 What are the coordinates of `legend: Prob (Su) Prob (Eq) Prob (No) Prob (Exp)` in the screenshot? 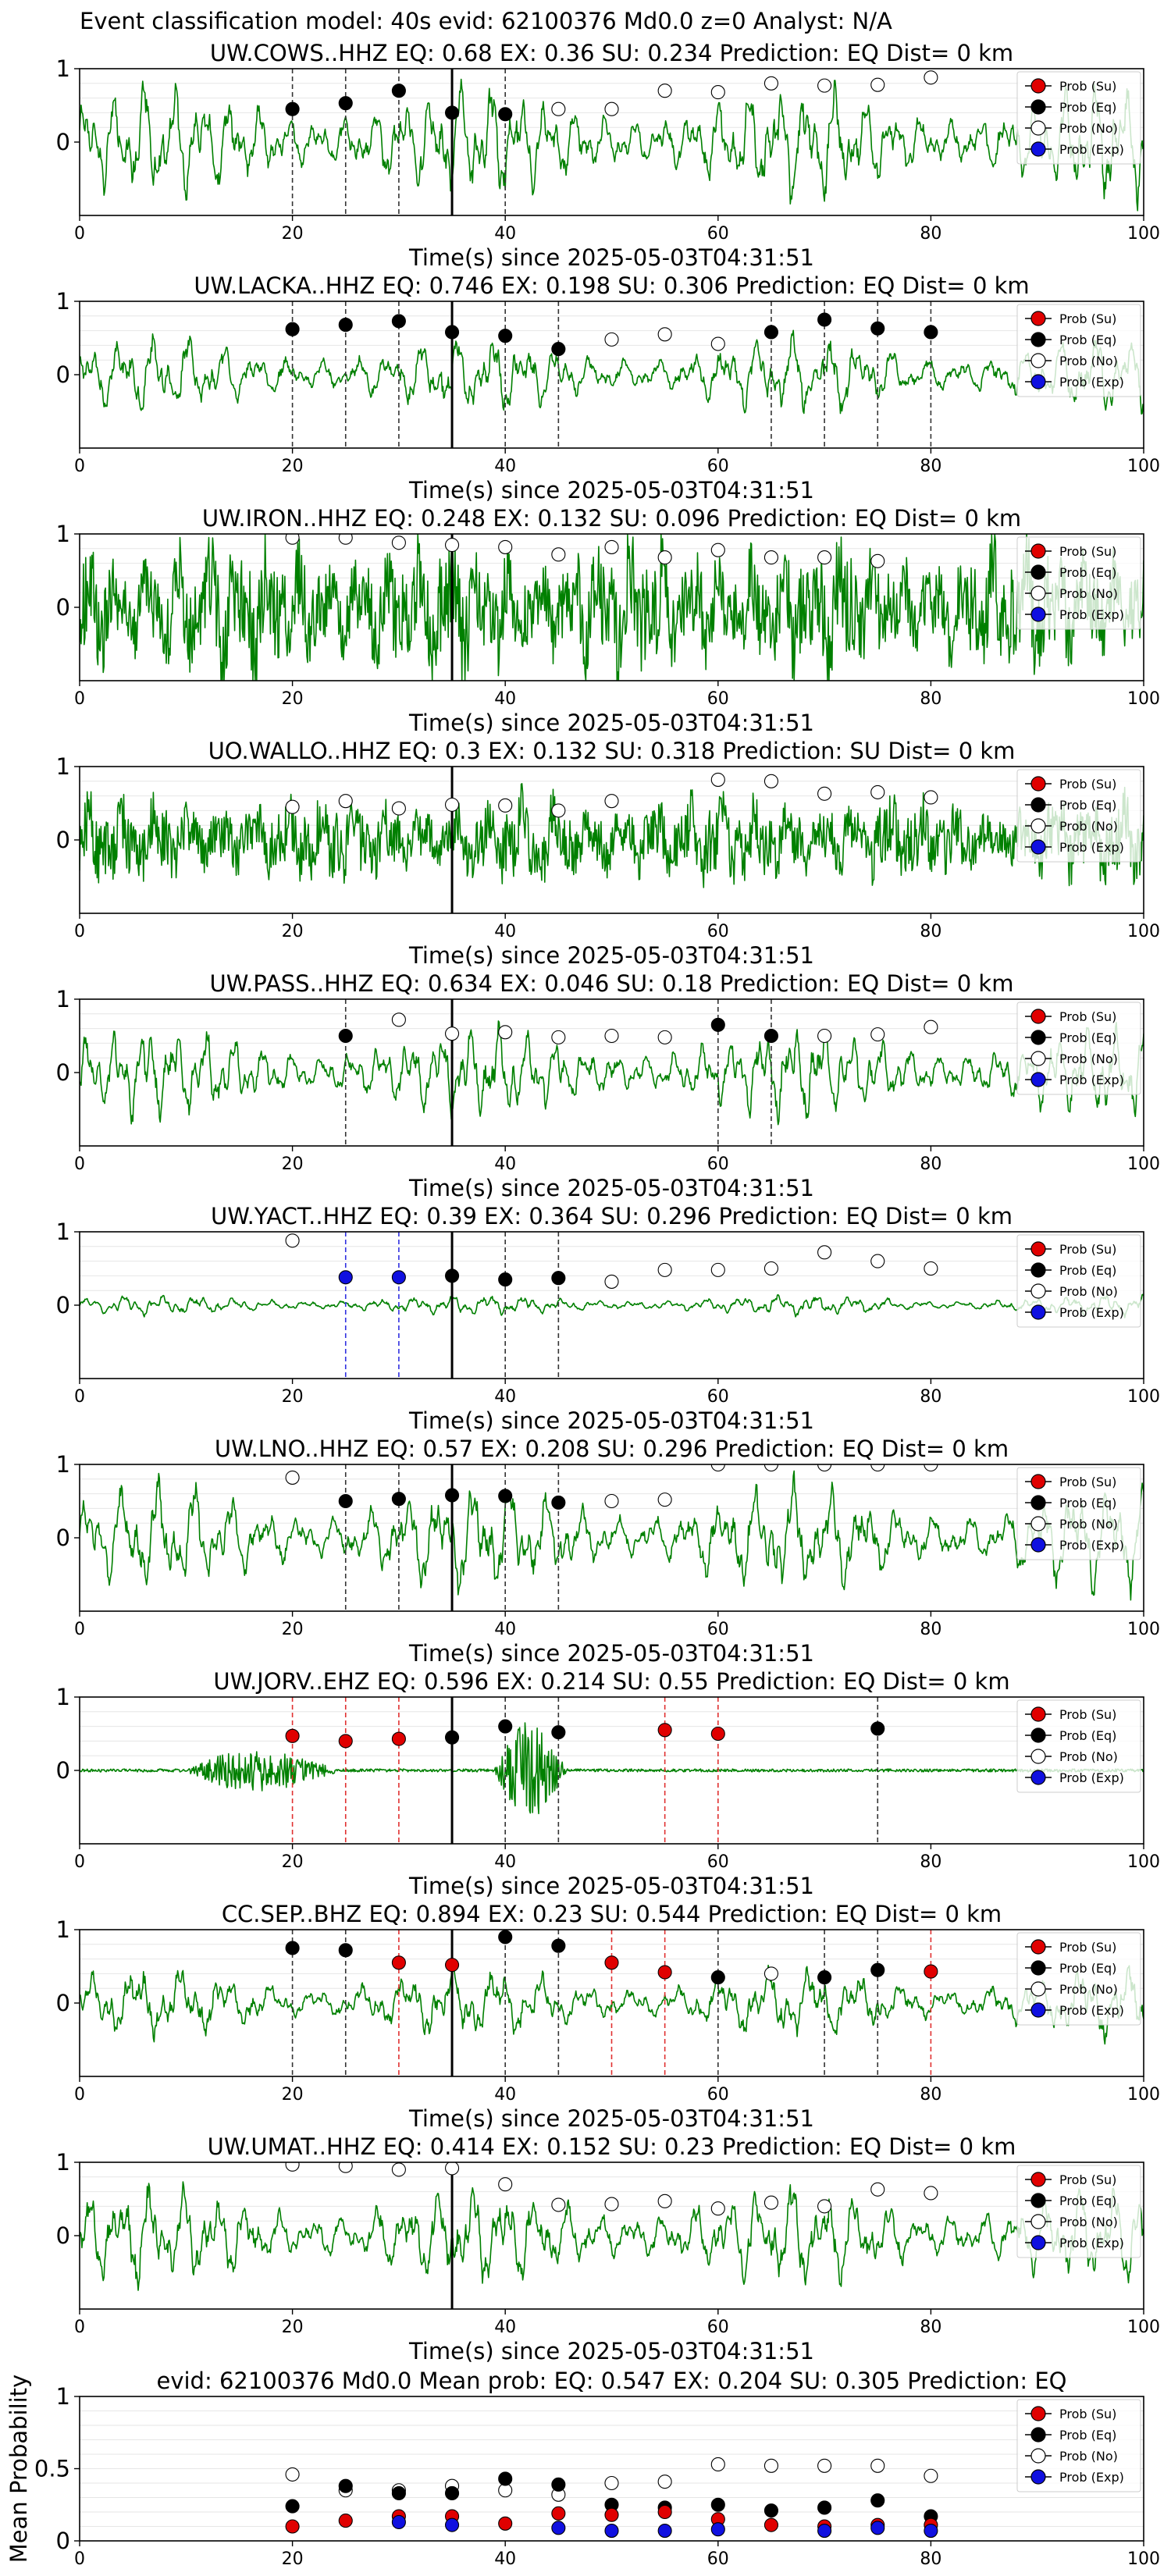 It's located at (1078, 2211).